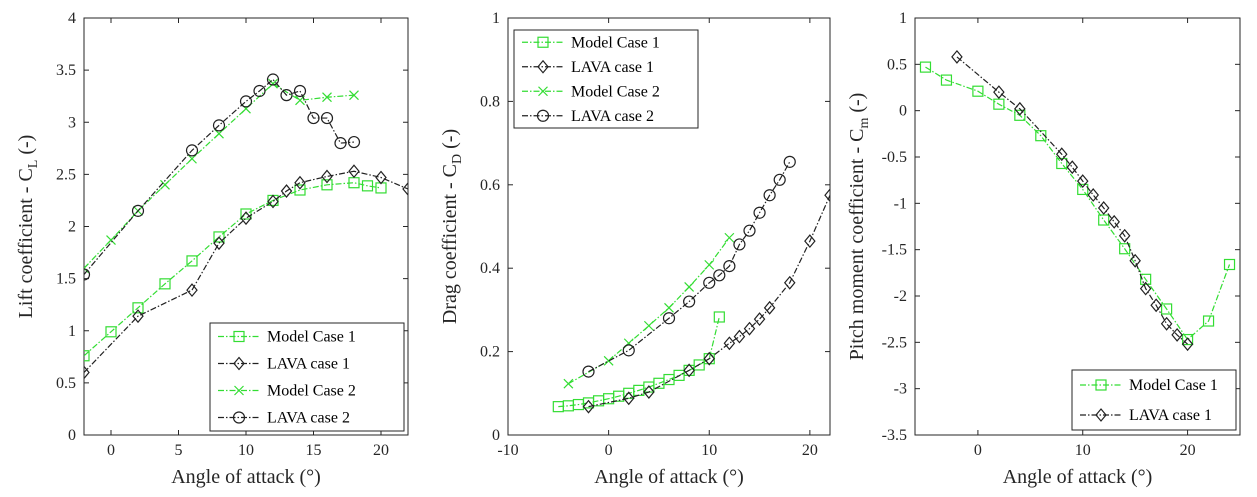 This screenshot has width=1257, height=497. Describe the element at coordinates (72, 18) in the screenshot. I see `y-tick-label: 4` at that location.